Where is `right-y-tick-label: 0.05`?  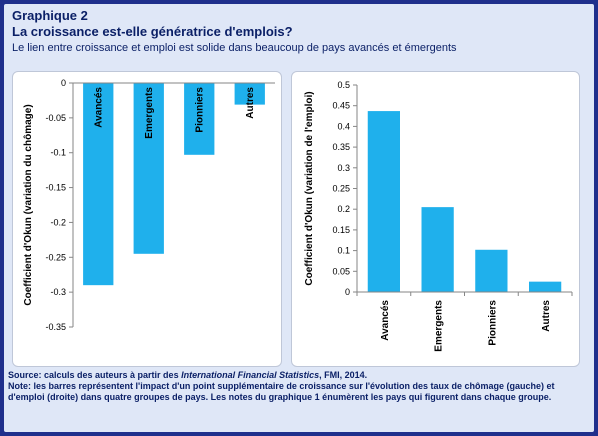
right-y-tick-label: 0.05 is located at coordinates (341, 271).